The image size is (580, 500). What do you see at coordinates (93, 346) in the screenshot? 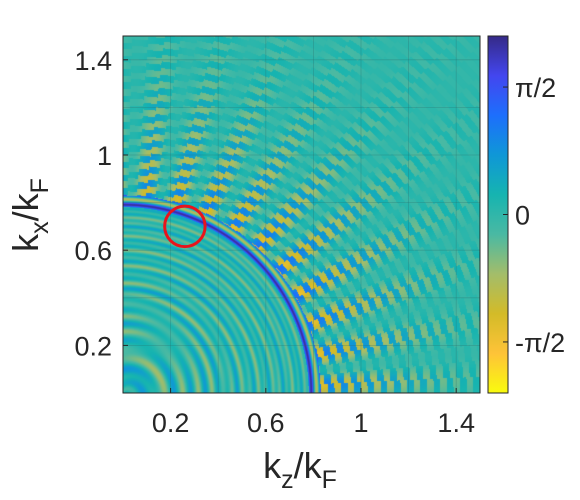
I see `y-tick-label: 0.2` at bounding box center [93, 346].